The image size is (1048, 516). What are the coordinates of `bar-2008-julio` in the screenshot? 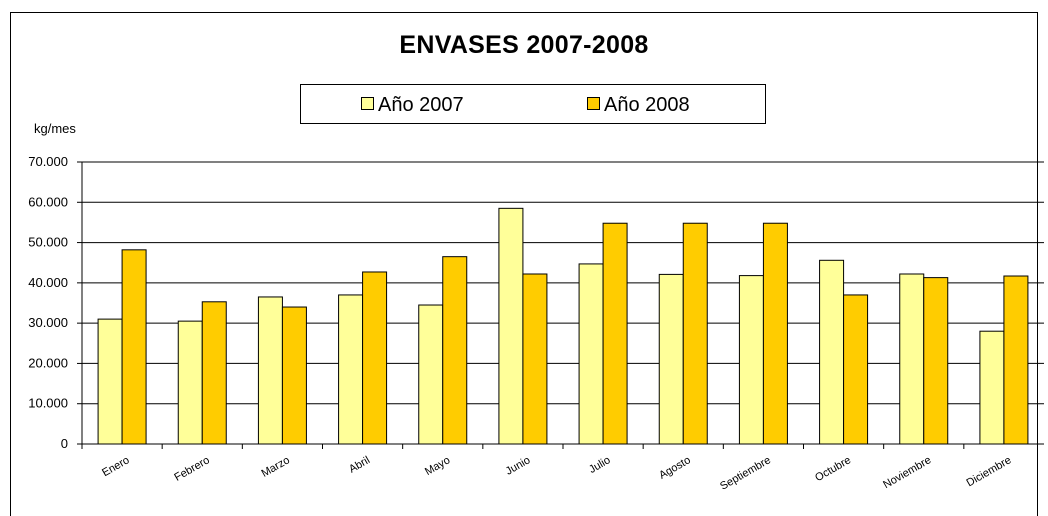 It's located at (615, 333).